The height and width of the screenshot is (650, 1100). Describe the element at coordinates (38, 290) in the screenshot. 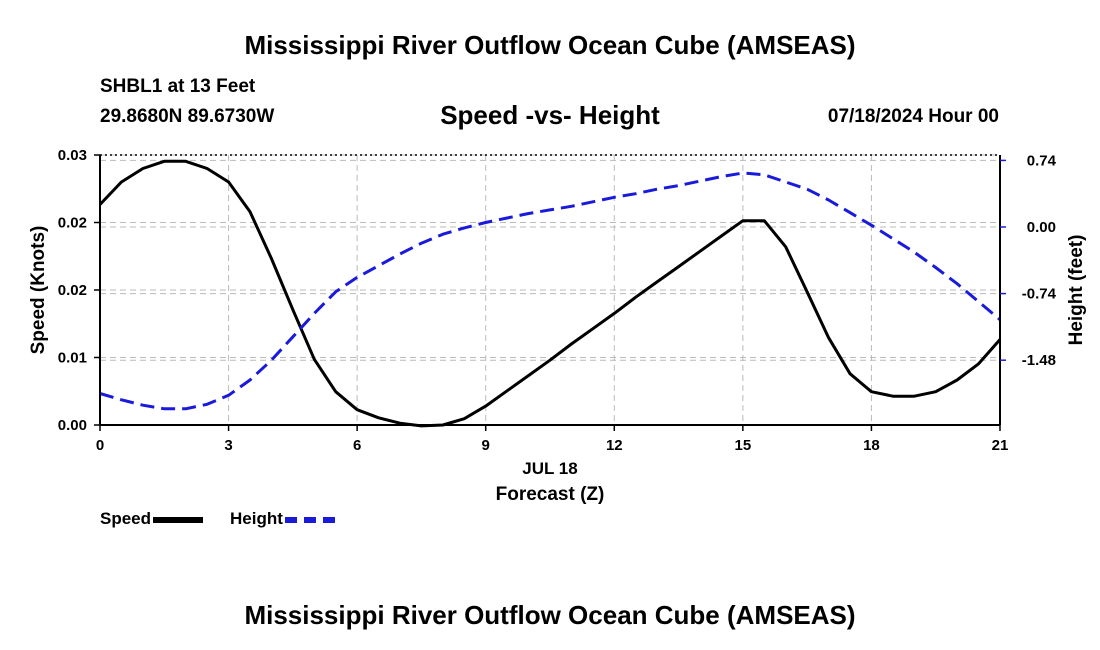

I see `left-axis-label: Speed (Knots)` at that location.